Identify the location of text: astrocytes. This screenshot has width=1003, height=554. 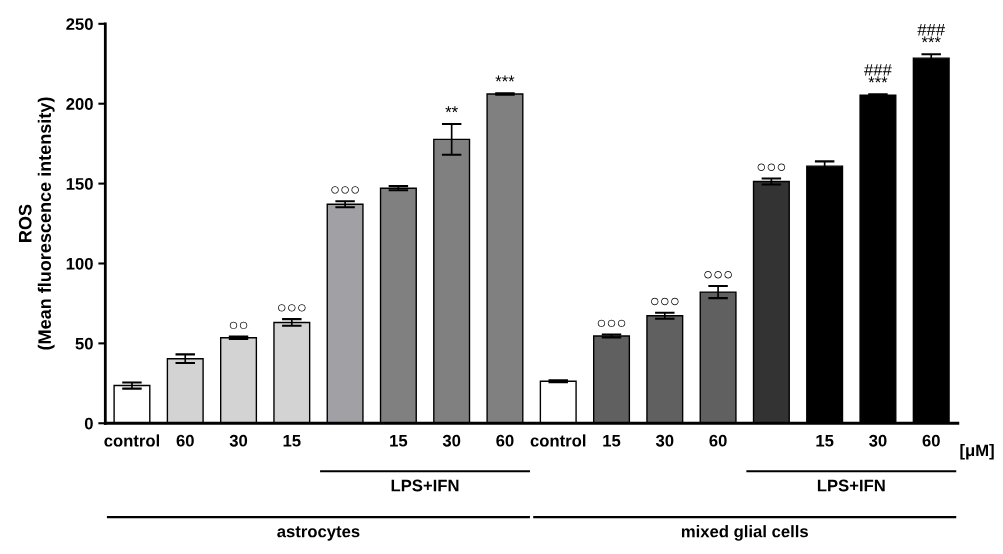
(318, 533).